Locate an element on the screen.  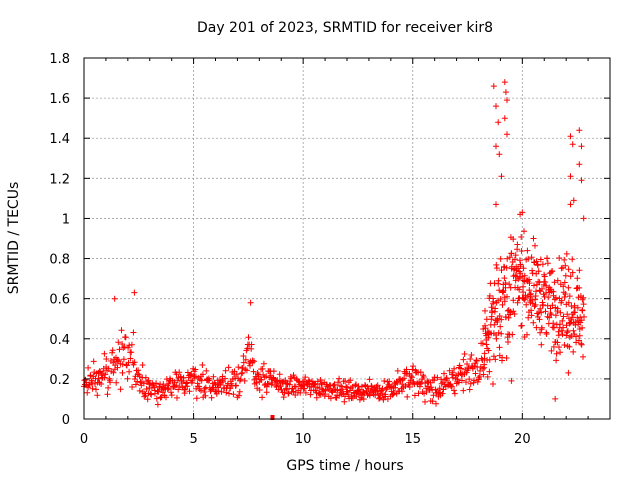
y-tick-label: 0.2 is located at coordinates (59, 380).